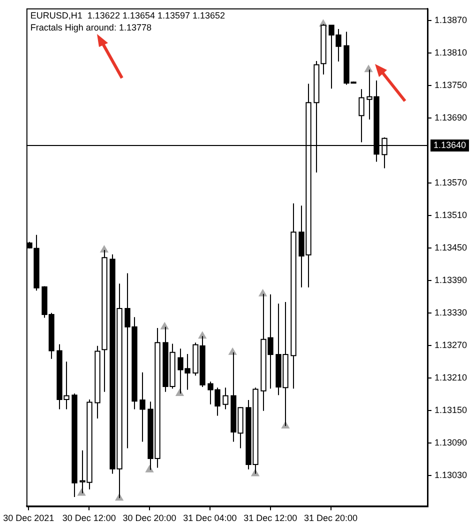 This screenshot has height=527, width=474. Describe the element at coordinates (451, 279) in the screenshot. I see `y-tick-label: 1.13390` at that location.